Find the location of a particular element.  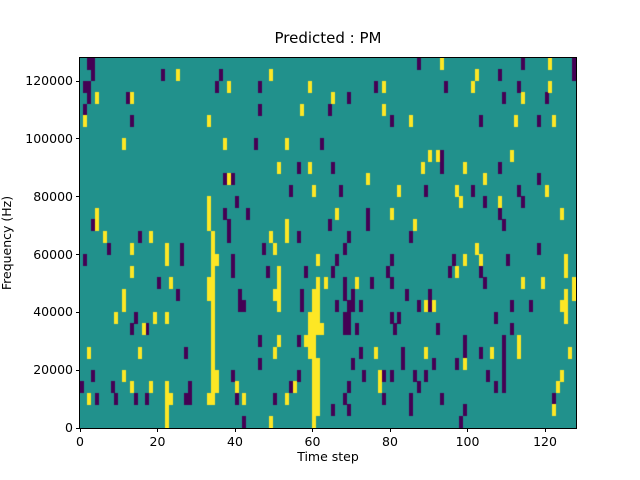

x-tick-label: 120 is located at coordinates (545, 441).